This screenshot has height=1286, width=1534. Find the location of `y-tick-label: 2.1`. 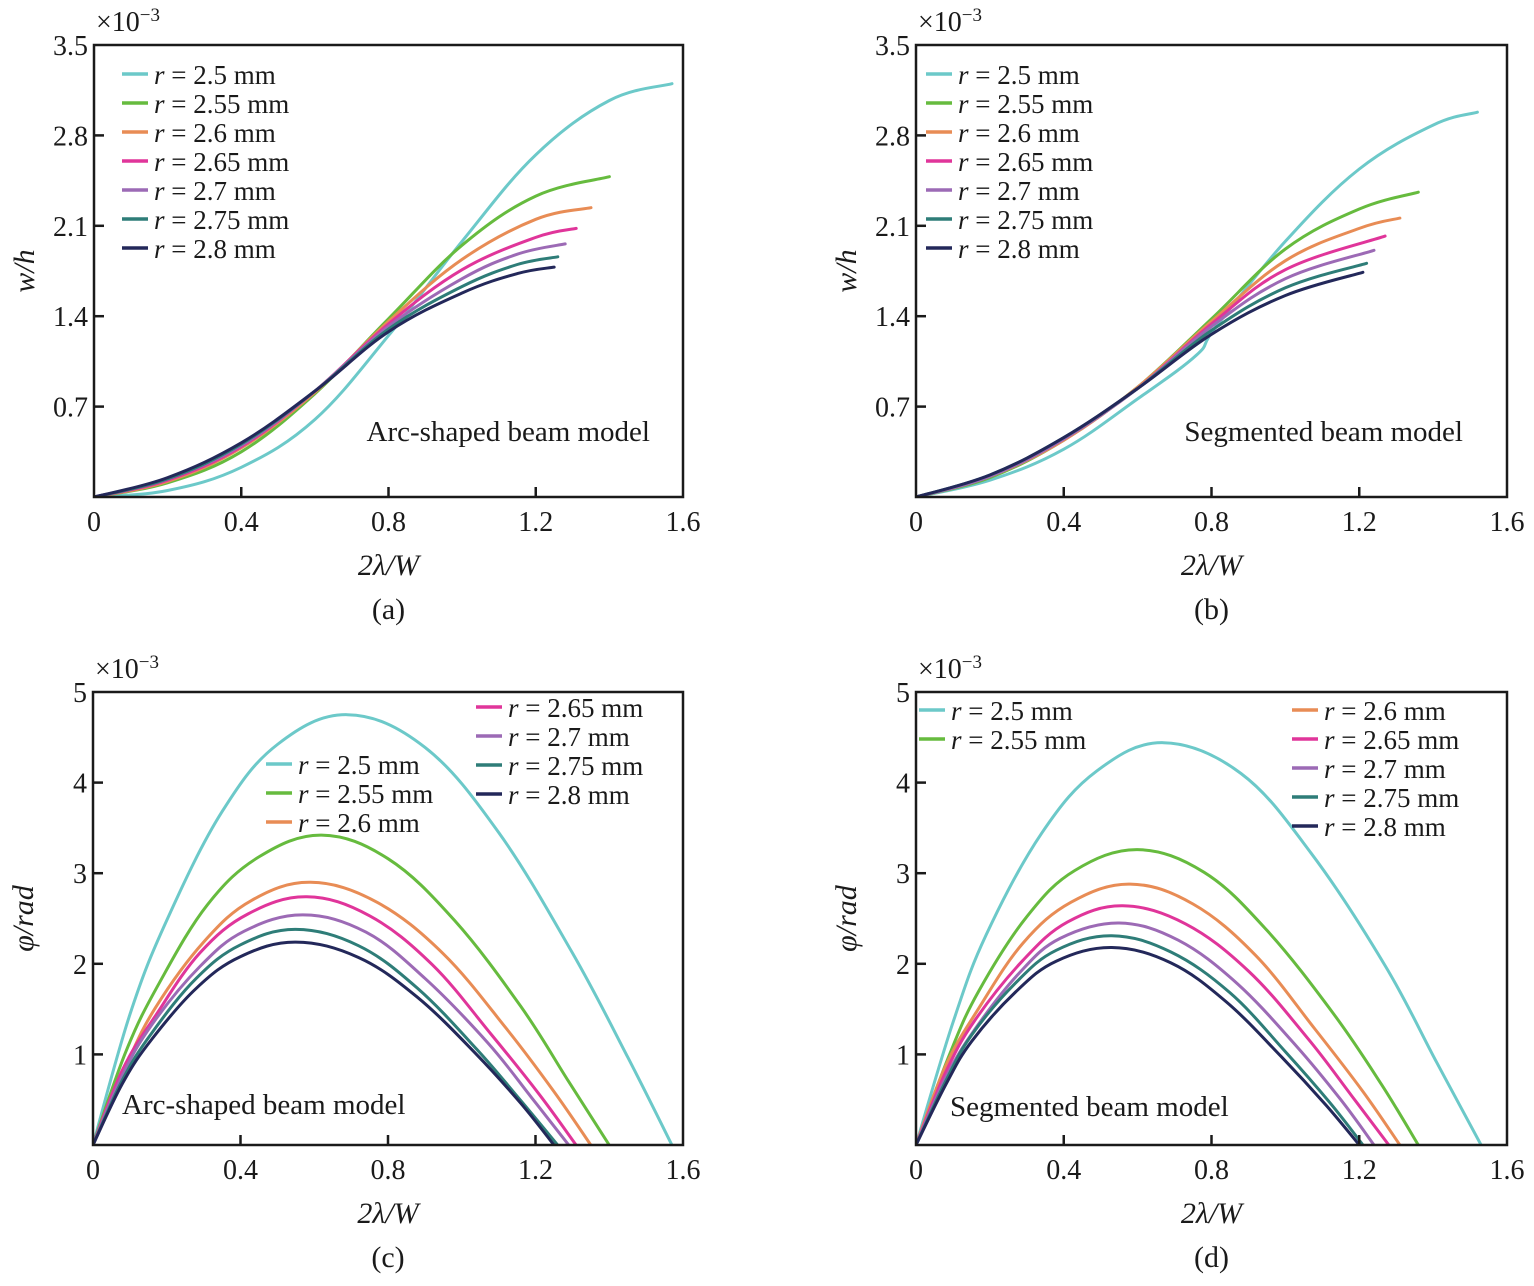

y-tick-label: 2.1 is located at coordinates (70, 227).